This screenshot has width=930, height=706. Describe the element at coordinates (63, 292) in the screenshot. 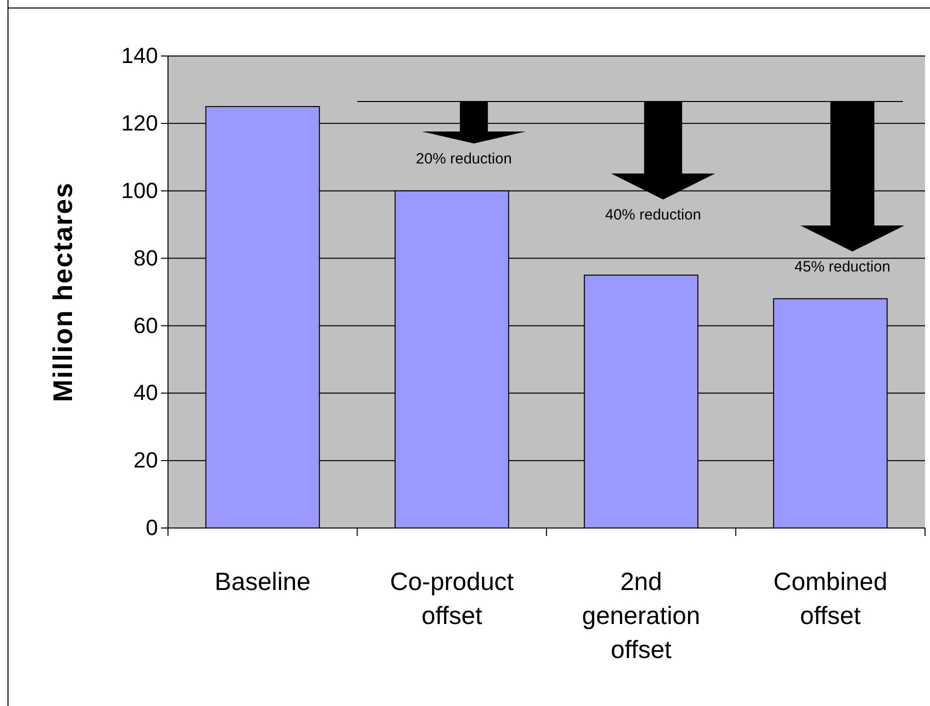

I see `y-axis-title: Million hectares` at that location.